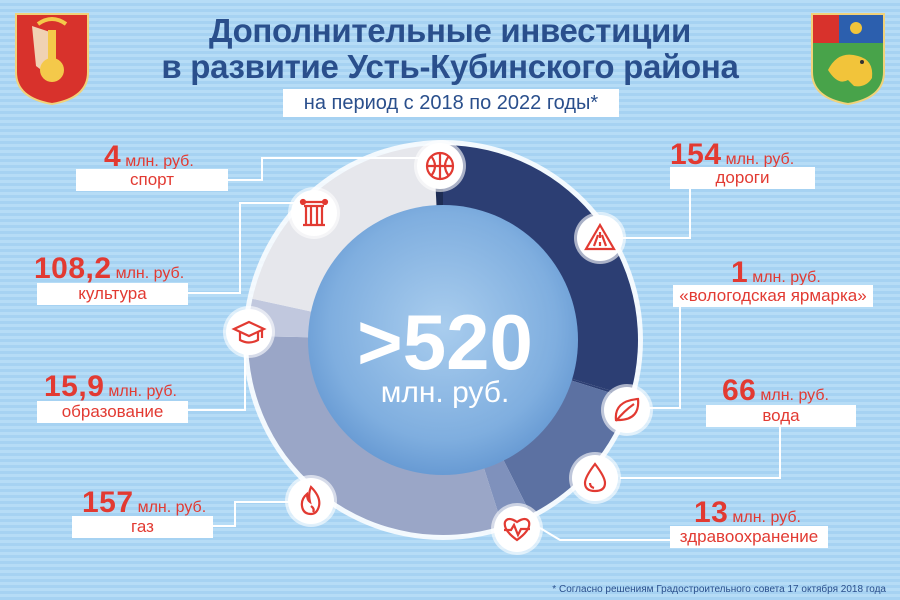 Image resolution: width=900 pixels, height=600 pixels. I want to click on value-label-roads: 154 млн. руб., so click(732, 155).